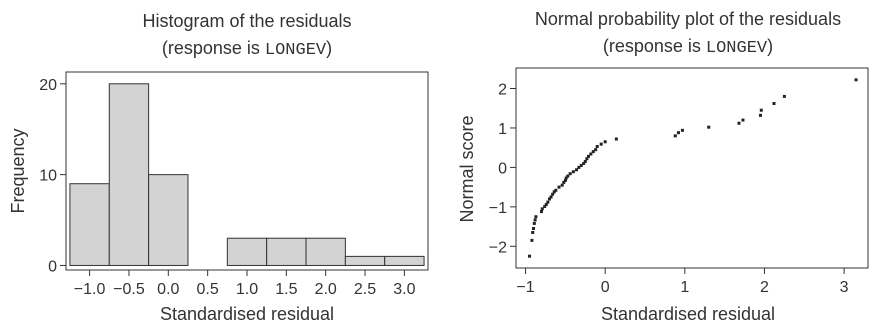 The width and height of the screenshot is (878, 330). What do you see at coordinates (365, 289) in the screenshot?
I see `histogram-x-tick-label: 2.5` at bounding box center [365, 289].